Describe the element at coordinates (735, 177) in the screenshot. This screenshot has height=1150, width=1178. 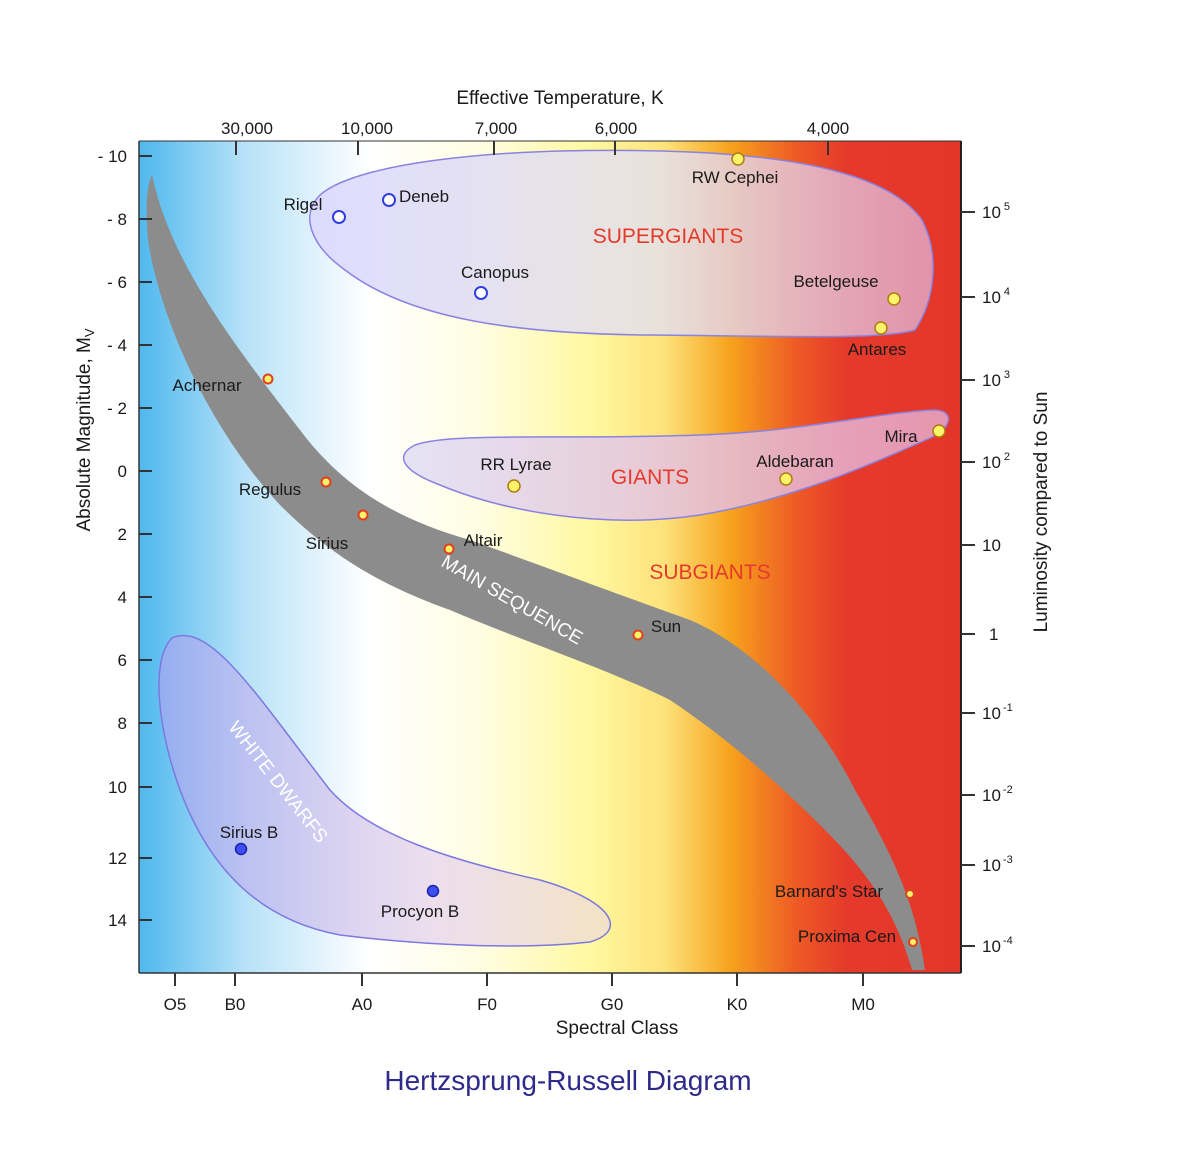
I see `star-label: RW Cephei` at that location.